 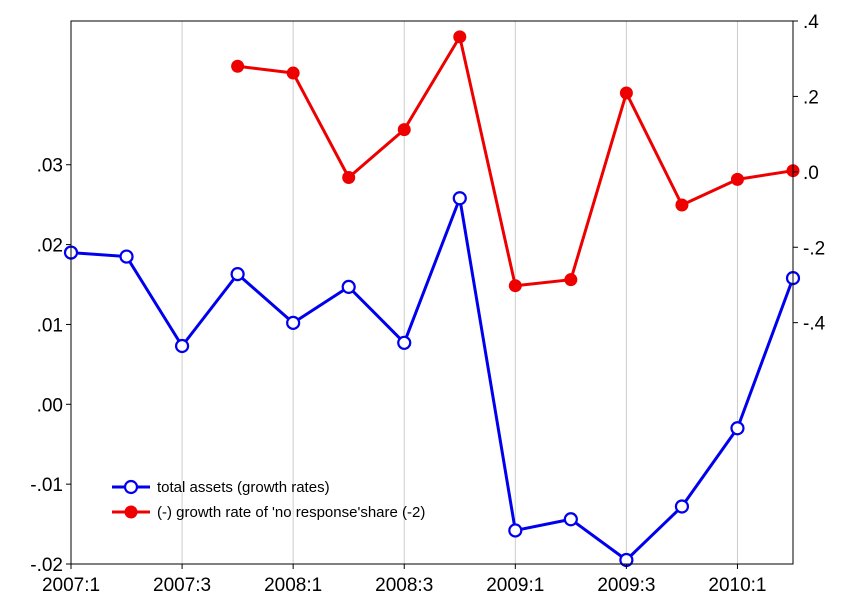 I want to click on right-tick-label: -.2, so click(x=814, y=248).